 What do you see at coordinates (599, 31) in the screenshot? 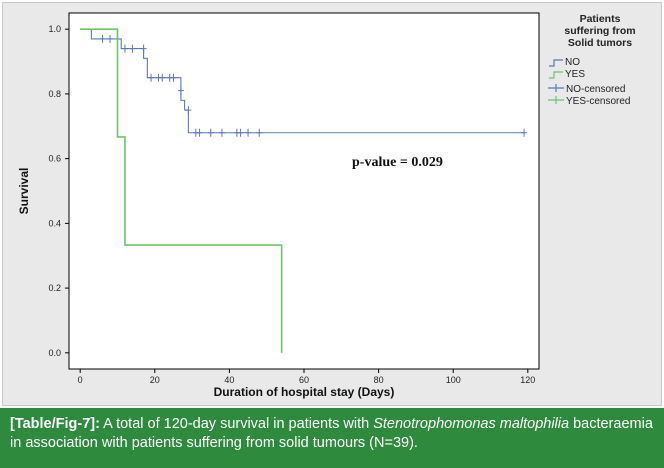
I see `legend-title-line-2: suffering from` at bounding box center [599, 31].